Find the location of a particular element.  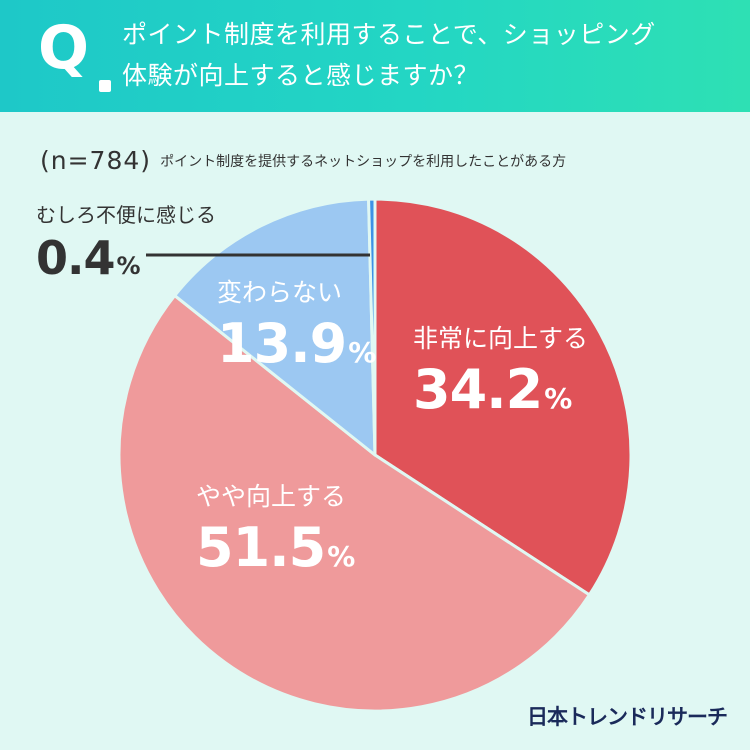

slice-value-3: 13.9% is located at coordinates (296, 344).